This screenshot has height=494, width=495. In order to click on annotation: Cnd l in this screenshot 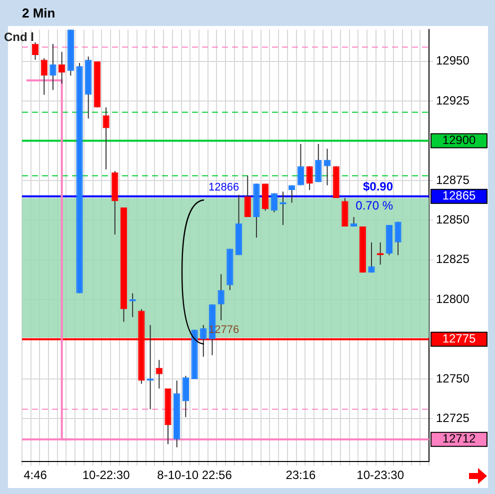, I will do `click(19, 37)`.